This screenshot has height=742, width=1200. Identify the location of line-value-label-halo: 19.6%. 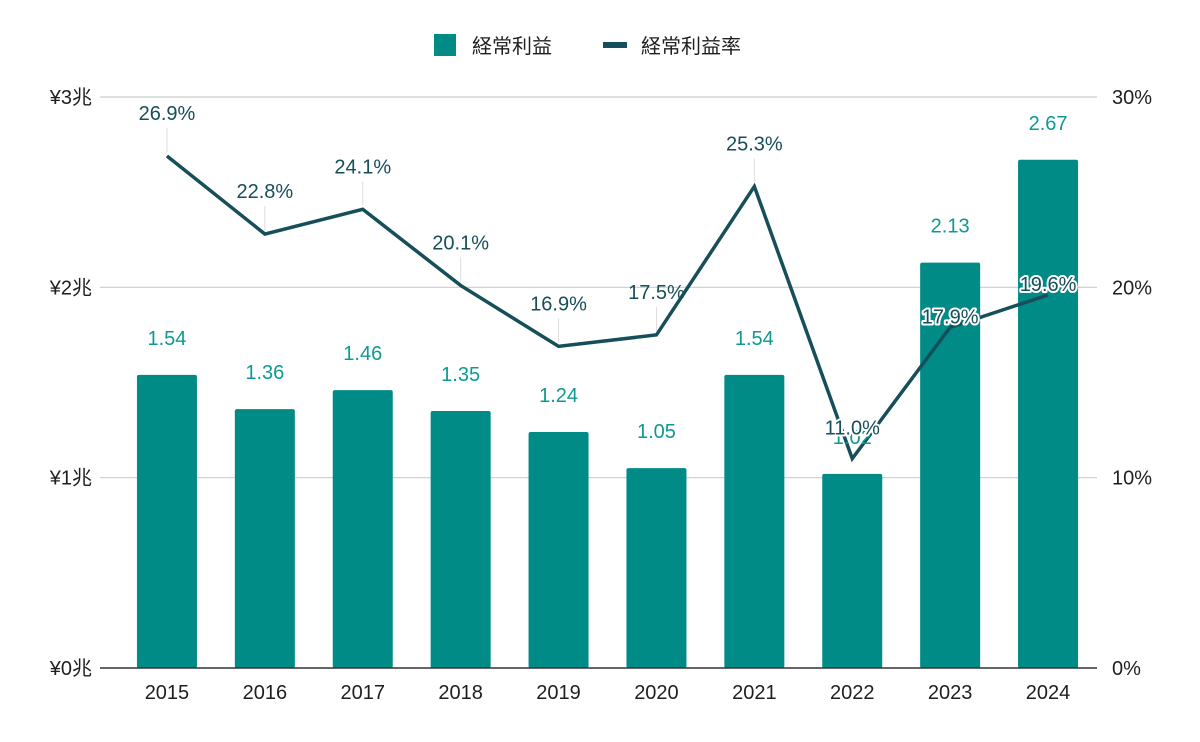
(1048, 285).